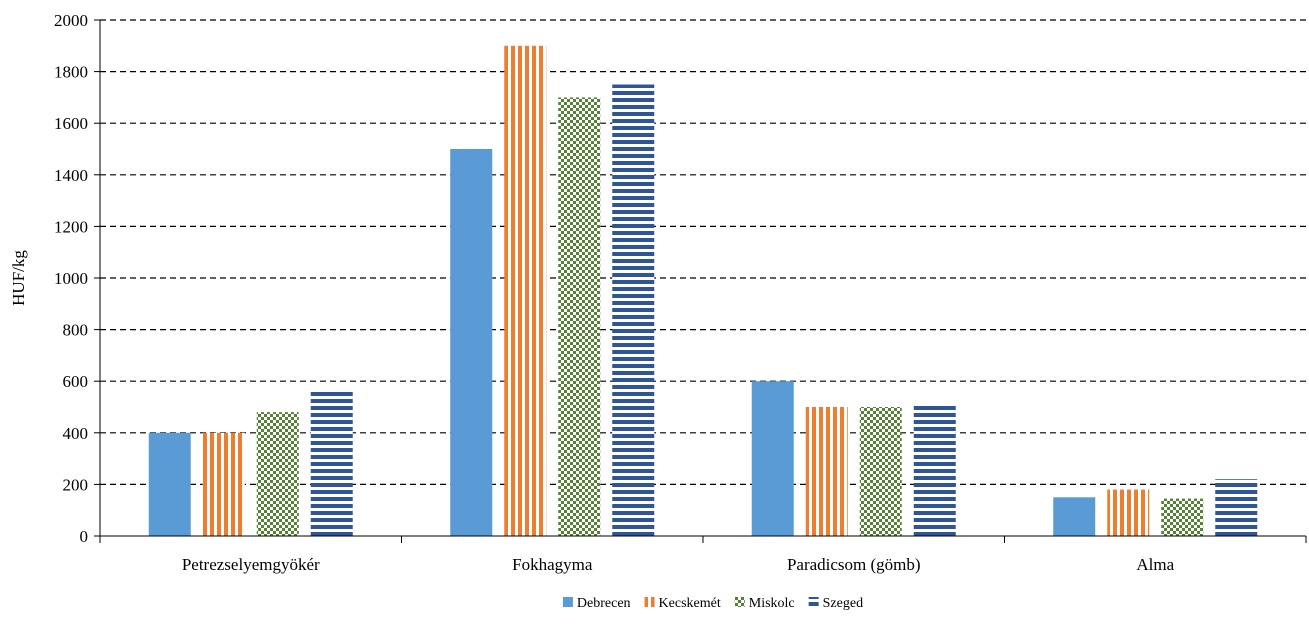 This screenshot has height=624, width=1309. Describe the element at coordinates (251, 564) in the screenshot. I see `x-category-label: Petrezselyemgyökér` at that location.